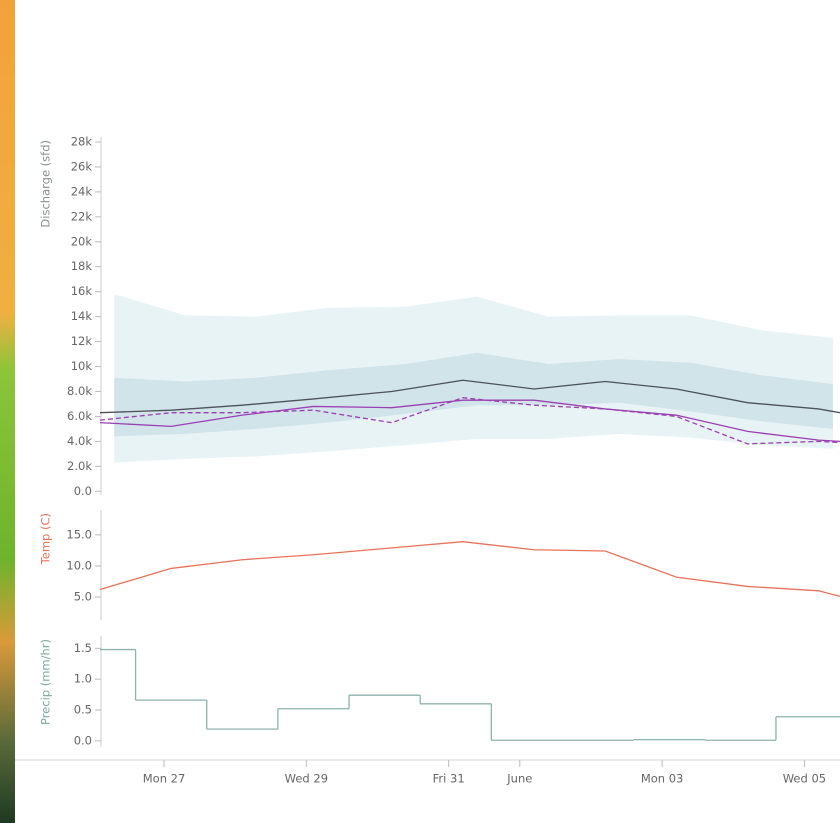 The height and width of the screenshot is (827, 840). What do you see at coordinates (82, 316) in the screenshot?
I see `y-tick-label: 14k` at bounding box center [82, 316].